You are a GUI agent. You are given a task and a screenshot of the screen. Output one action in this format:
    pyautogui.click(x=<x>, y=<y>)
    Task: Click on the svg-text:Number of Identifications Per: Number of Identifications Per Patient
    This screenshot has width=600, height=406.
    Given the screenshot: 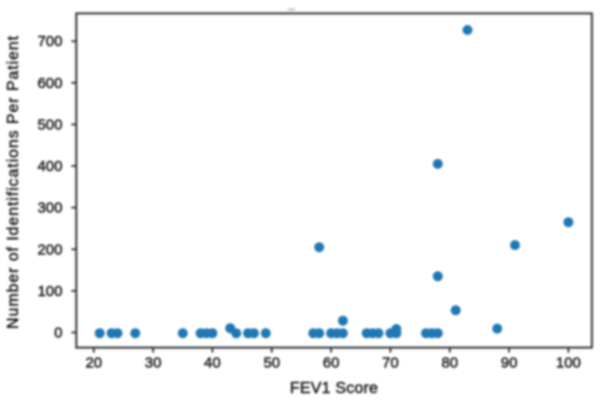 What is the action you would take?
    pyautogui.click(x=13, y=182)
    